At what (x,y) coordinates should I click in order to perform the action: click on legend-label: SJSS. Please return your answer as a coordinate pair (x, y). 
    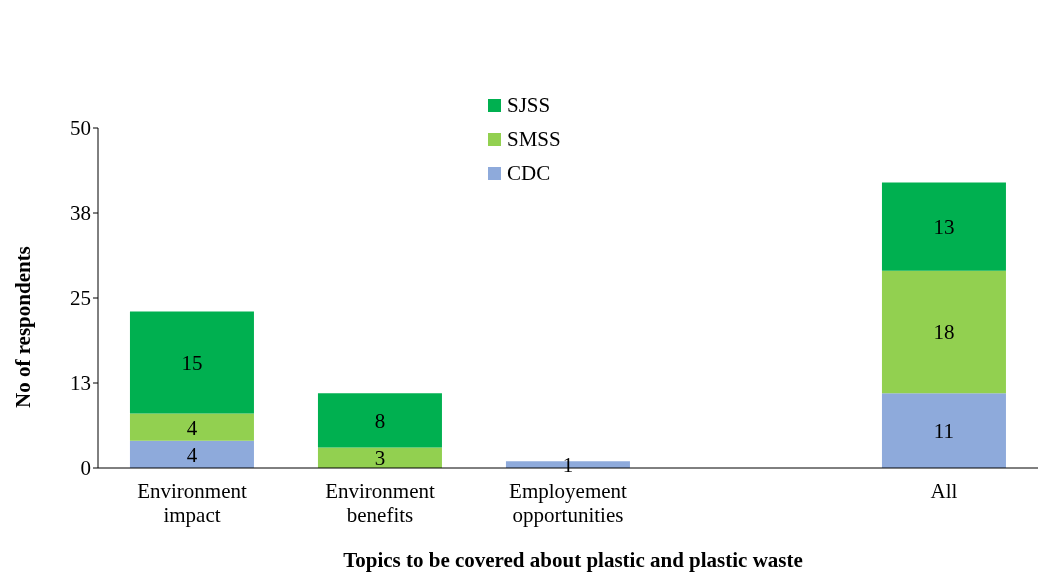
    Looking at the image, I should click on (529, 105).